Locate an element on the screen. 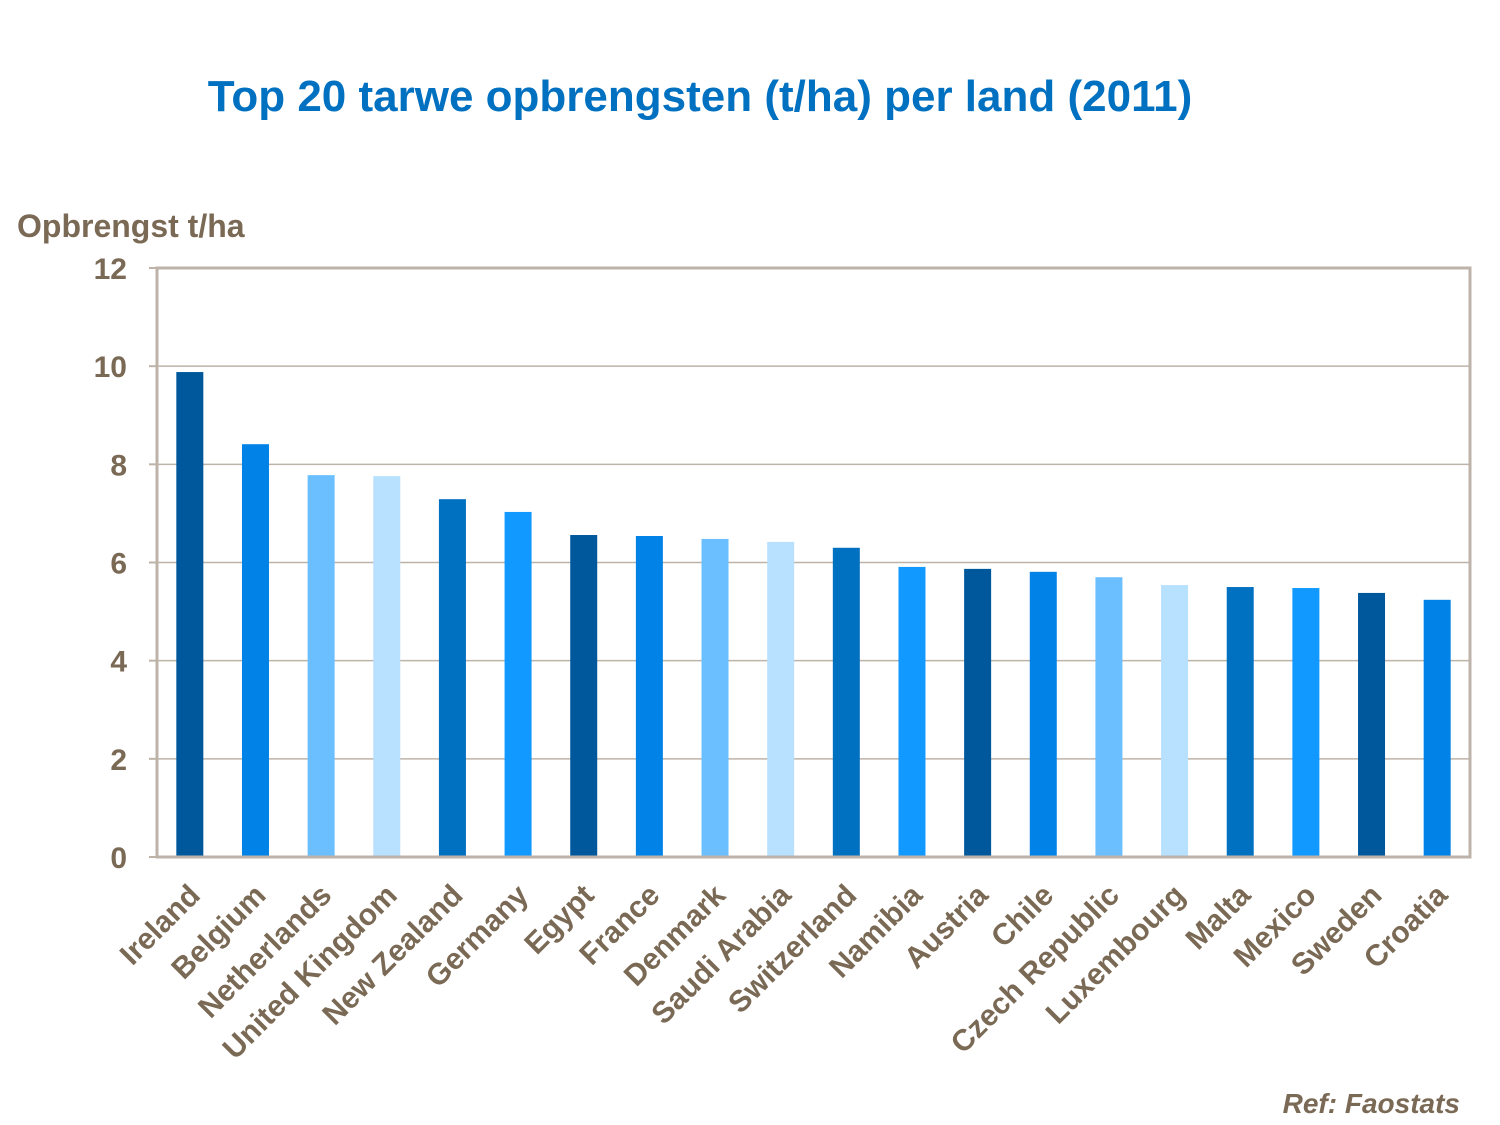 The image size is (1500, 1125). bar-switzerland is located at coordinates (846, 702).